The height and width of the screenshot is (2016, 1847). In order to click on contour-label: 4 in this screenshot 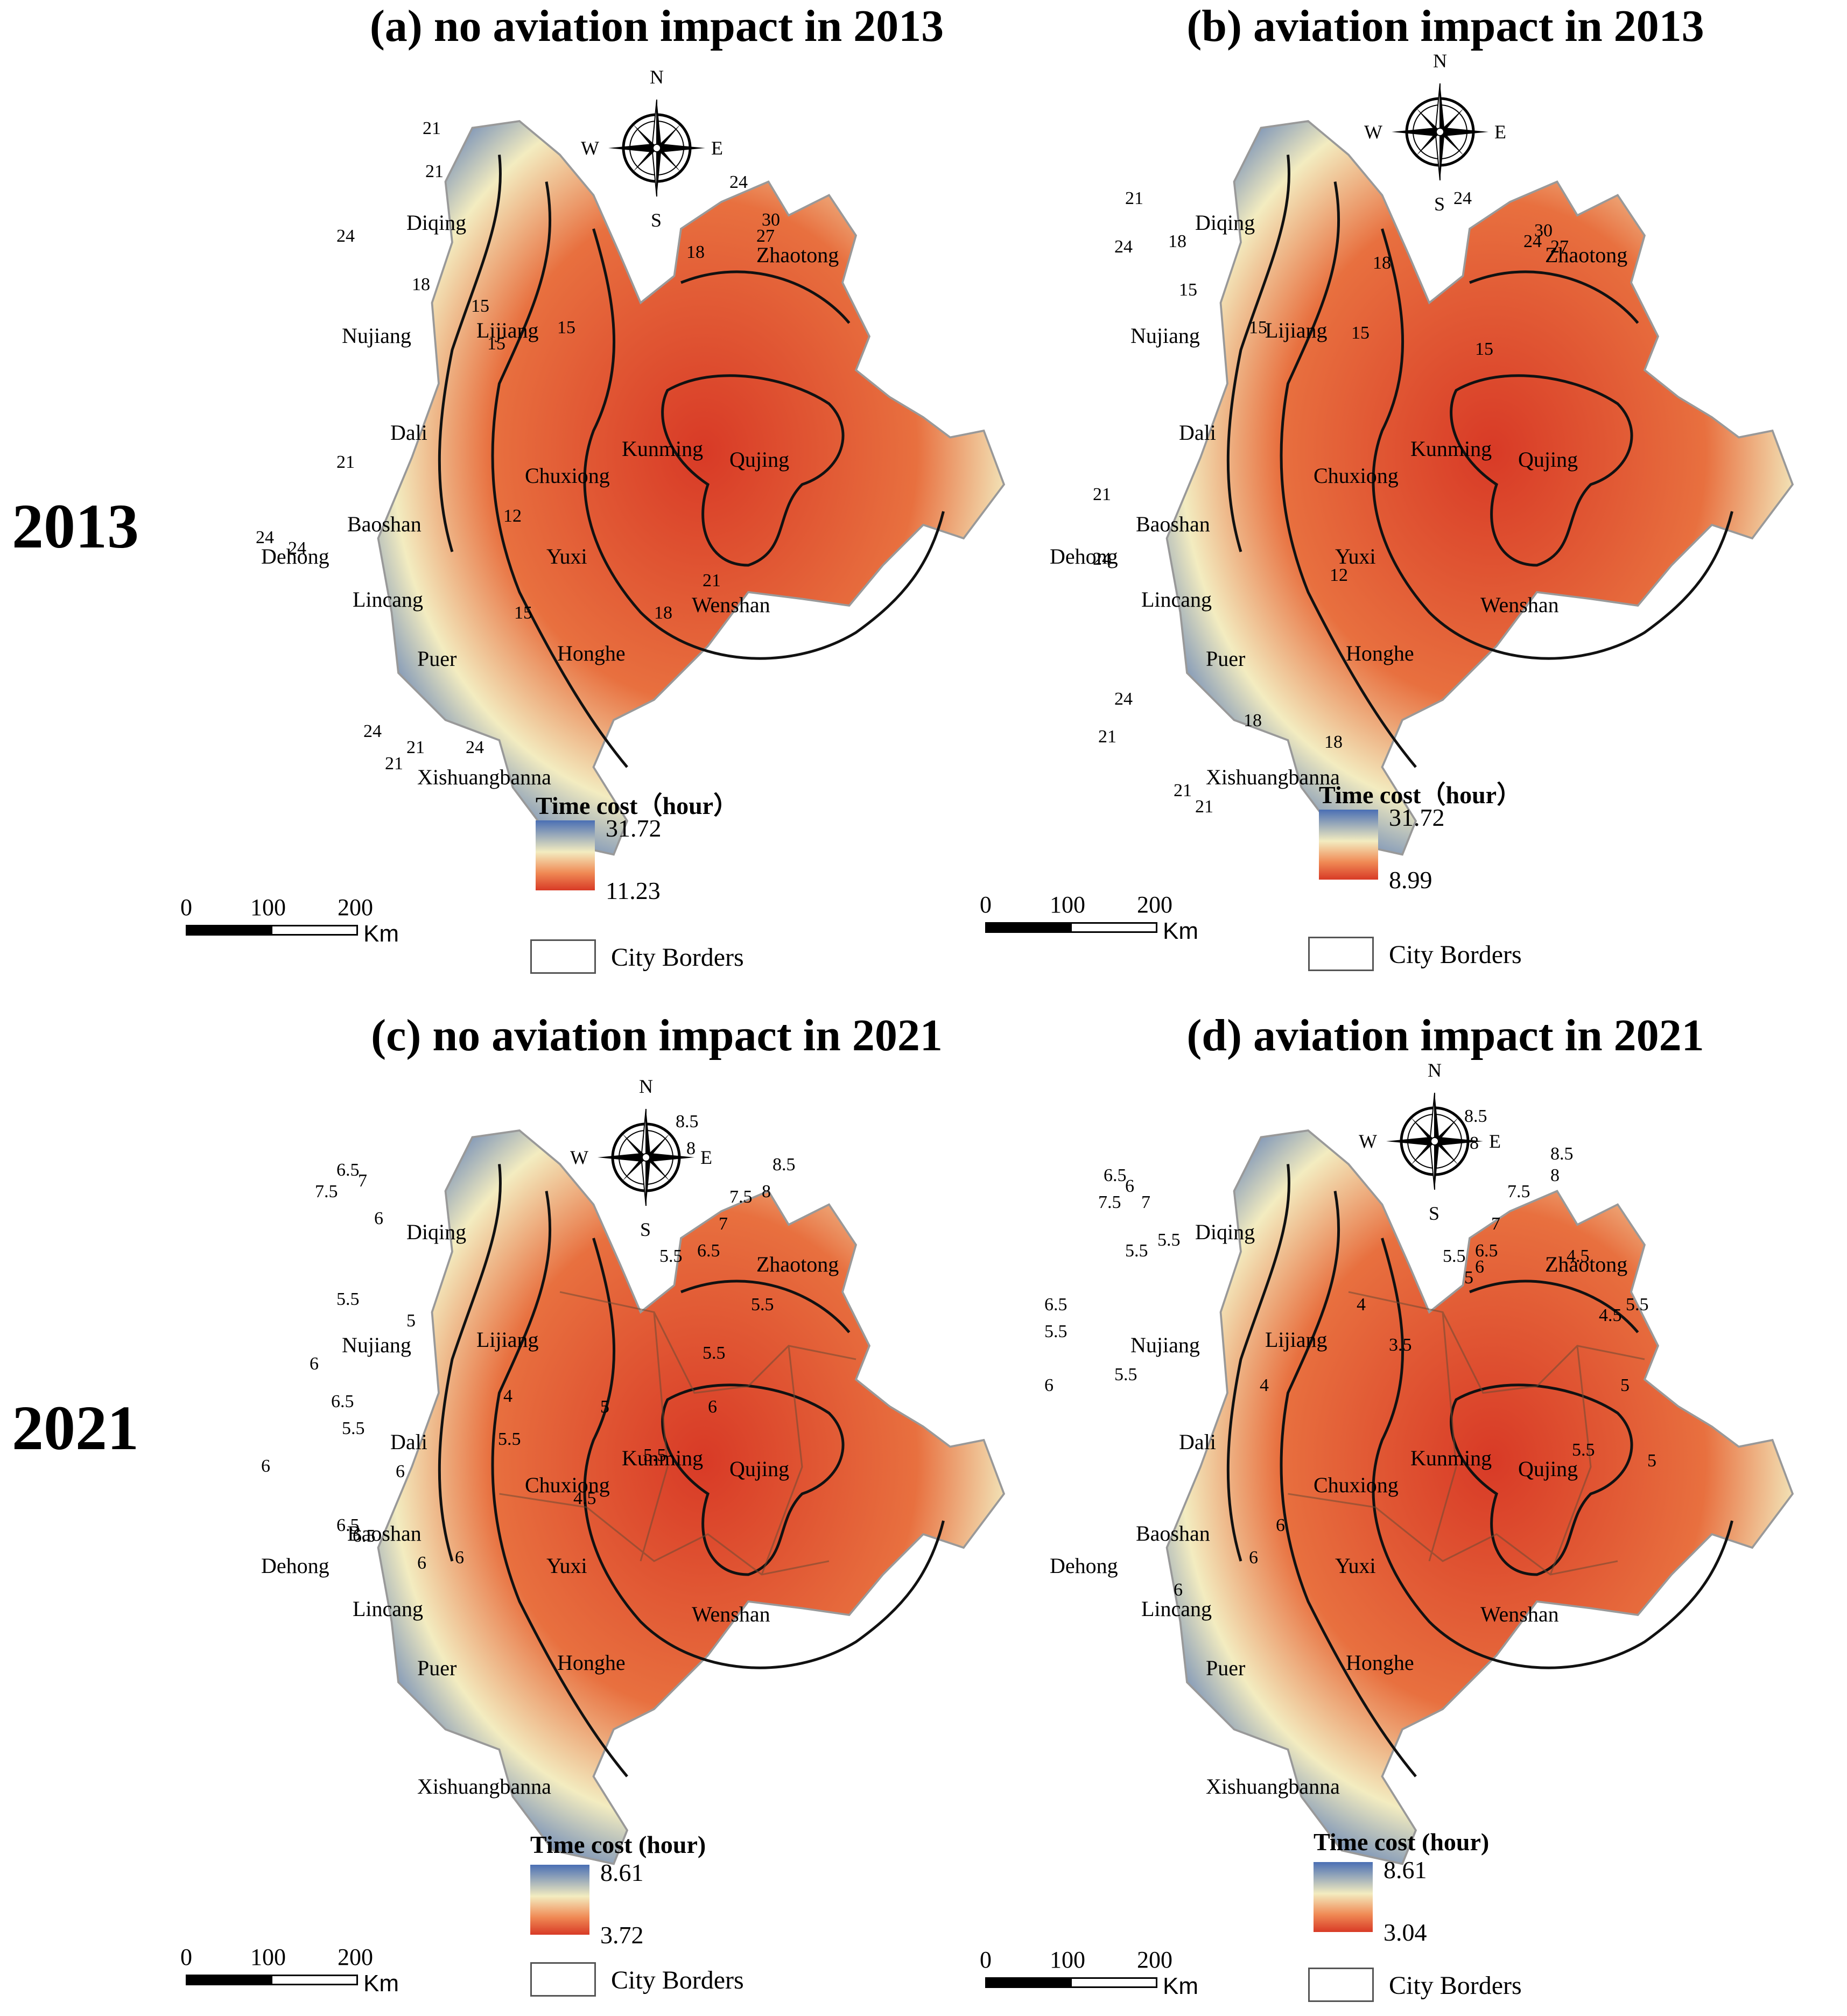, I will do `click(1361, 1305)`.